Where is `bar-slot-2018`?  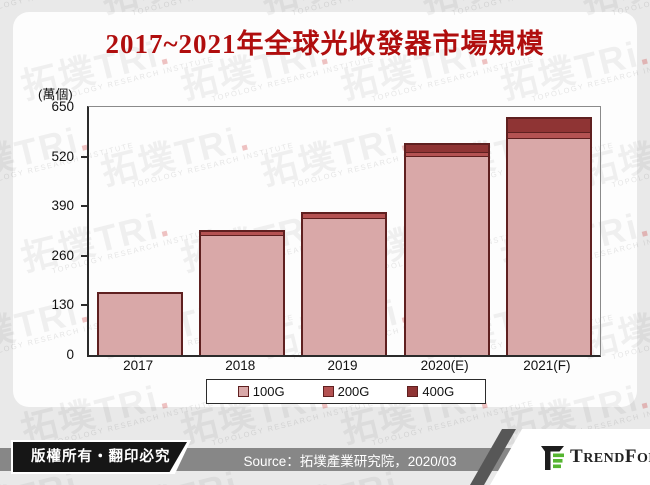
bar-slot-2018 is located at coordinates (242, 231).